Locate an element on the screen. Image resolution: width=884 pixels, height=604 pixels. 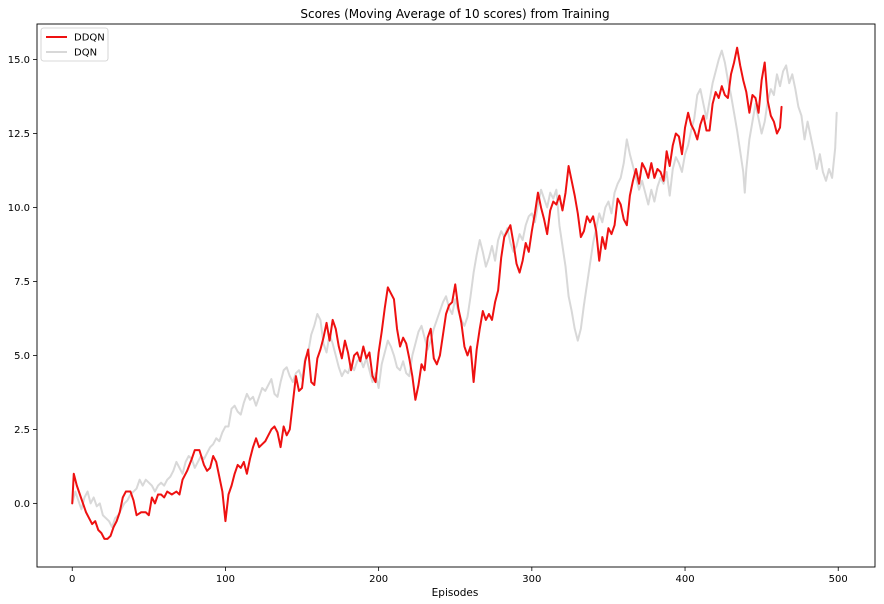
x-axis-label: Episodes is located at coordinates (455, 593).